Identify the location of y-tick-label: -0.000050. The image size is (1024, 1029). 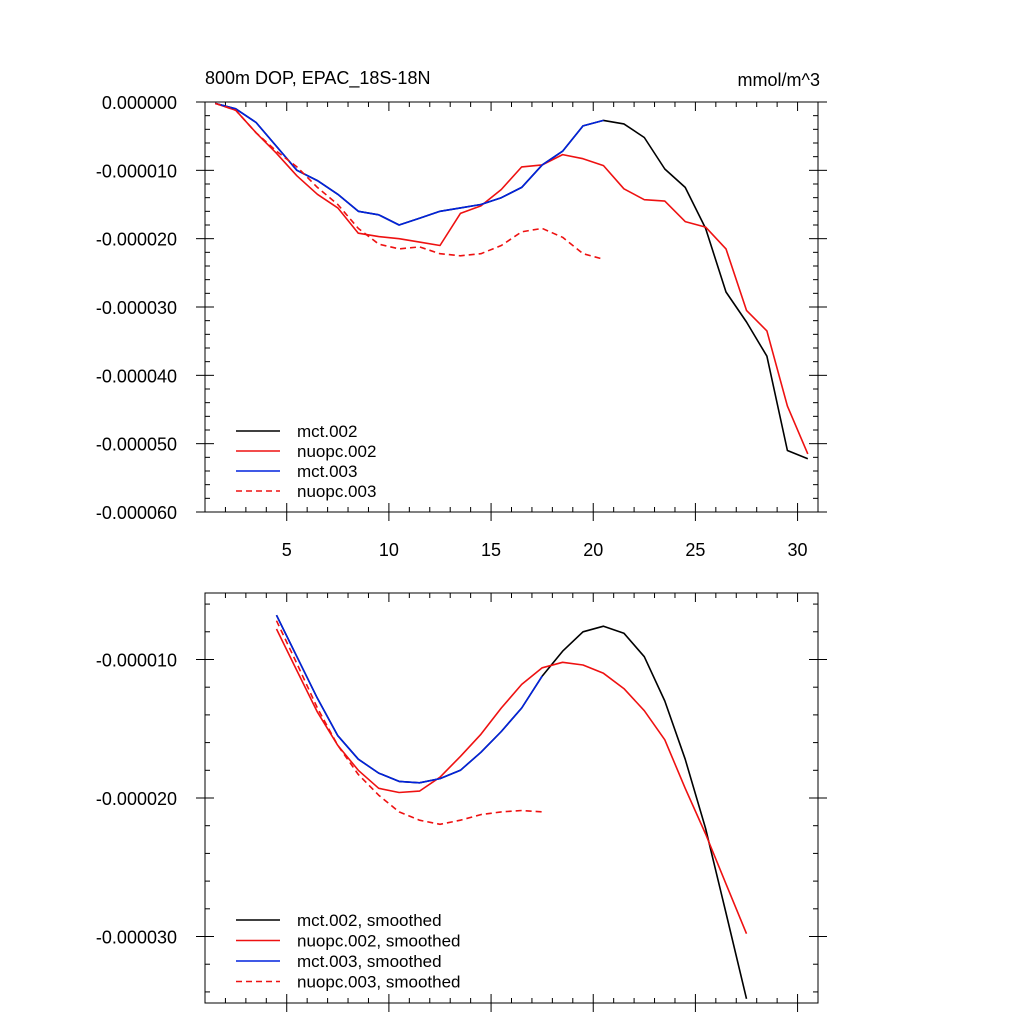
(136, 445).